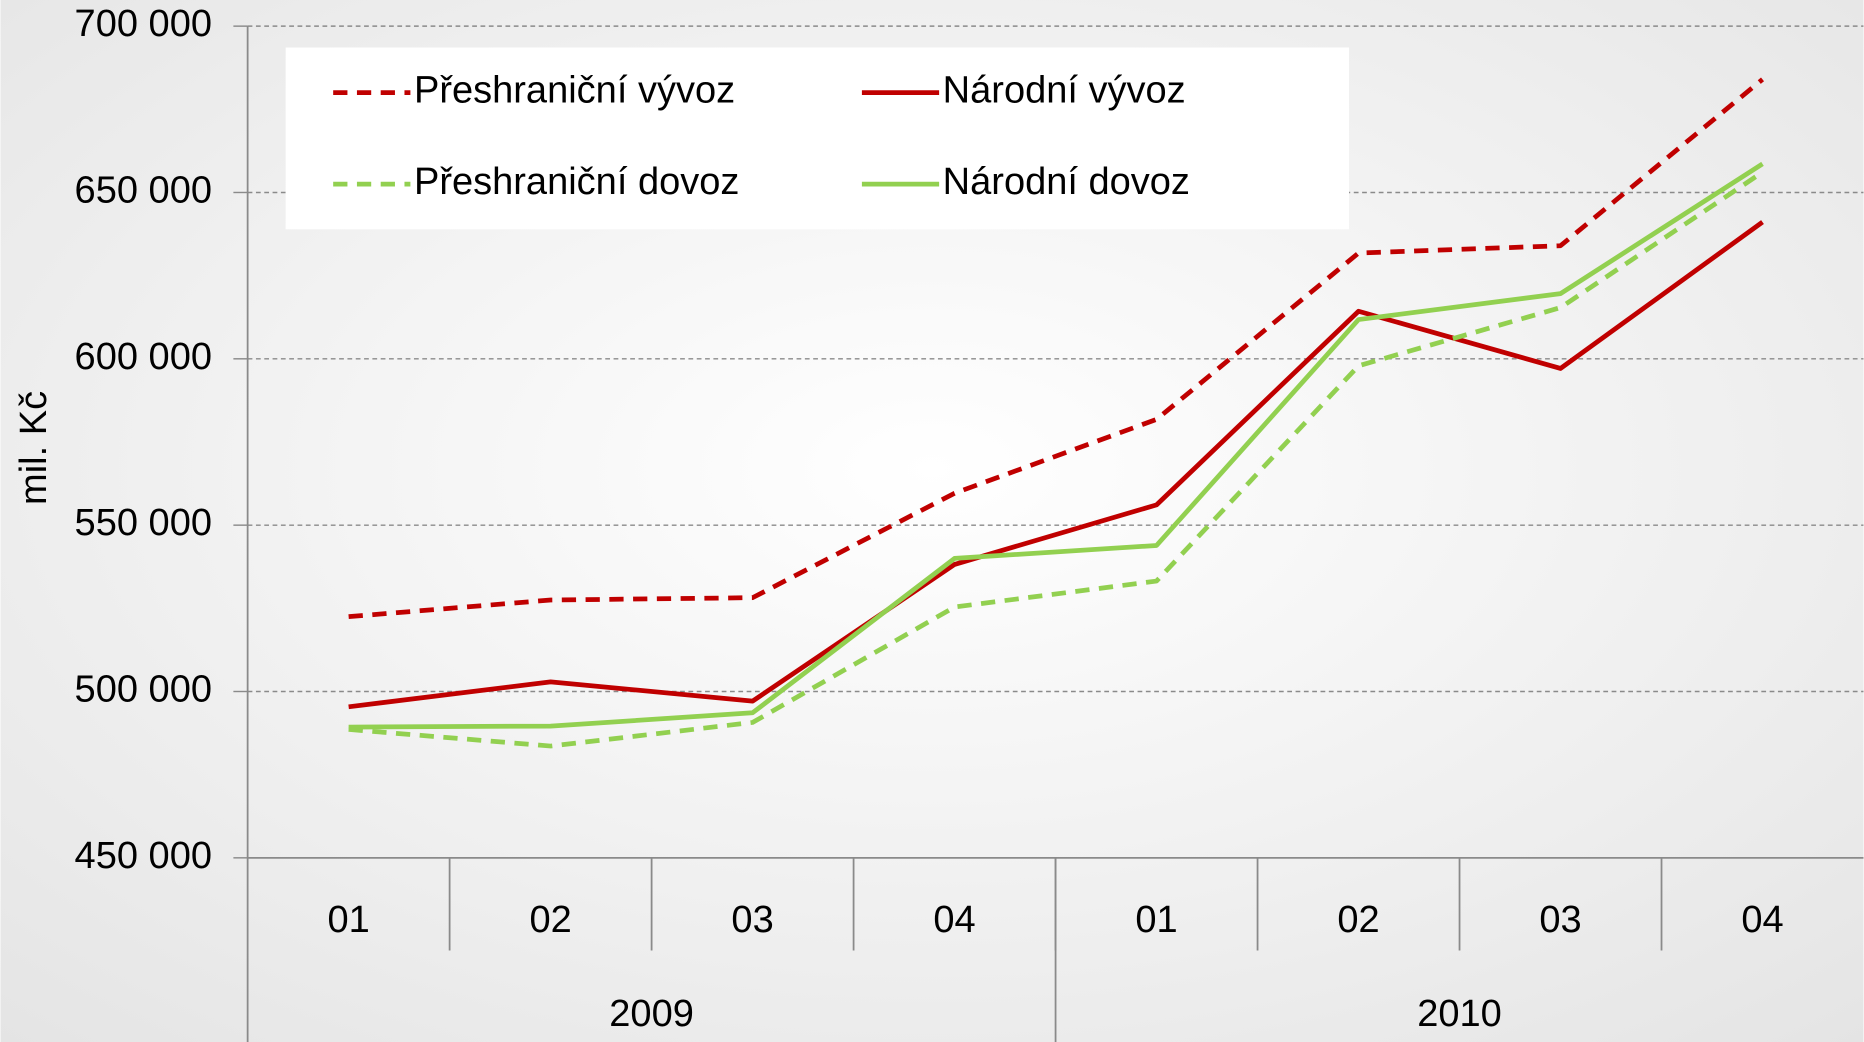 The height and width of the screenshot is (1042, 1864). What do you see at coordinates (143, 357) in the screenshot?
I see `y-tick-label: 600 000` at bounding box center [143, 357].